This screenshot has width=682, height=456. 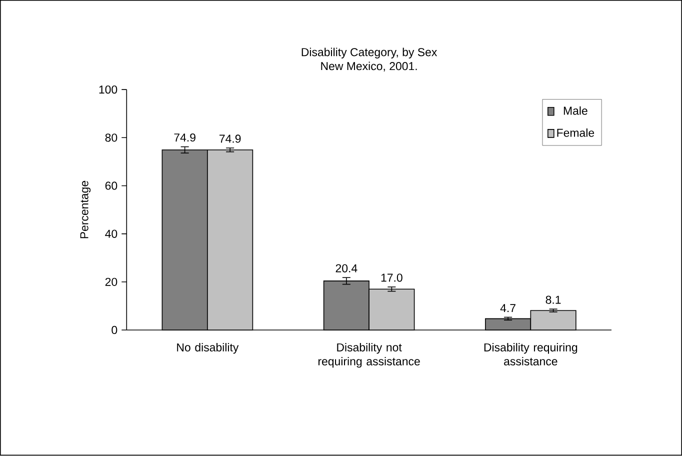 I want to click on y-tick-label: 60, so click(x=111, y=186).